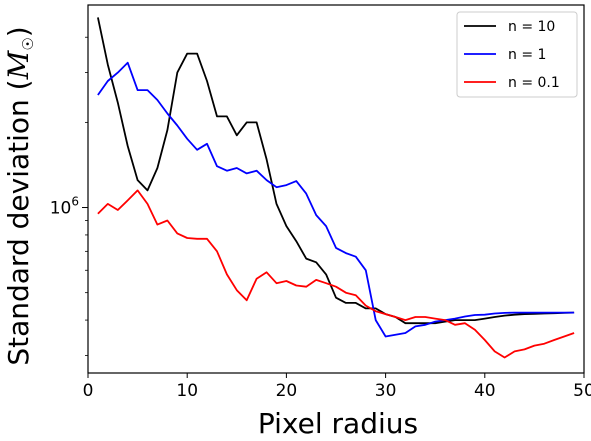  Describe the element at coordinates (28, 43) in the screenshot. I see `y-axis-label-subscript: ☉` at that location.